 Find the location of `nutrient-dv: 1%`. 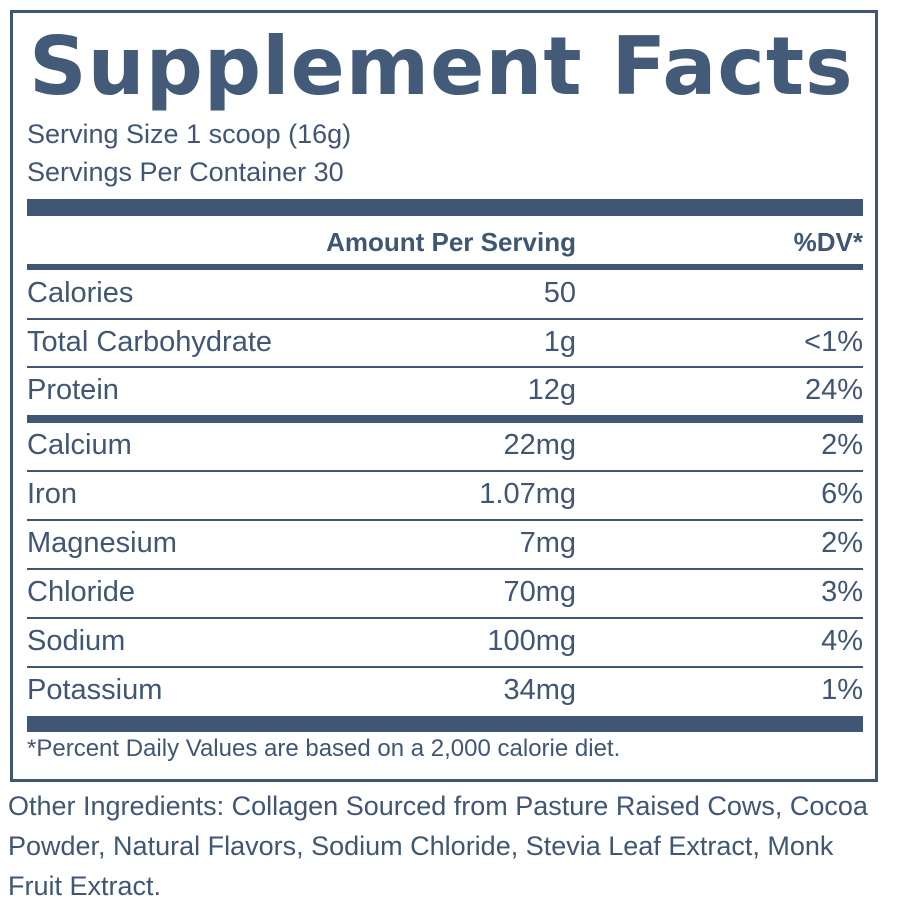

nutrient-dv: 1% is located at coordinates (842, 690).